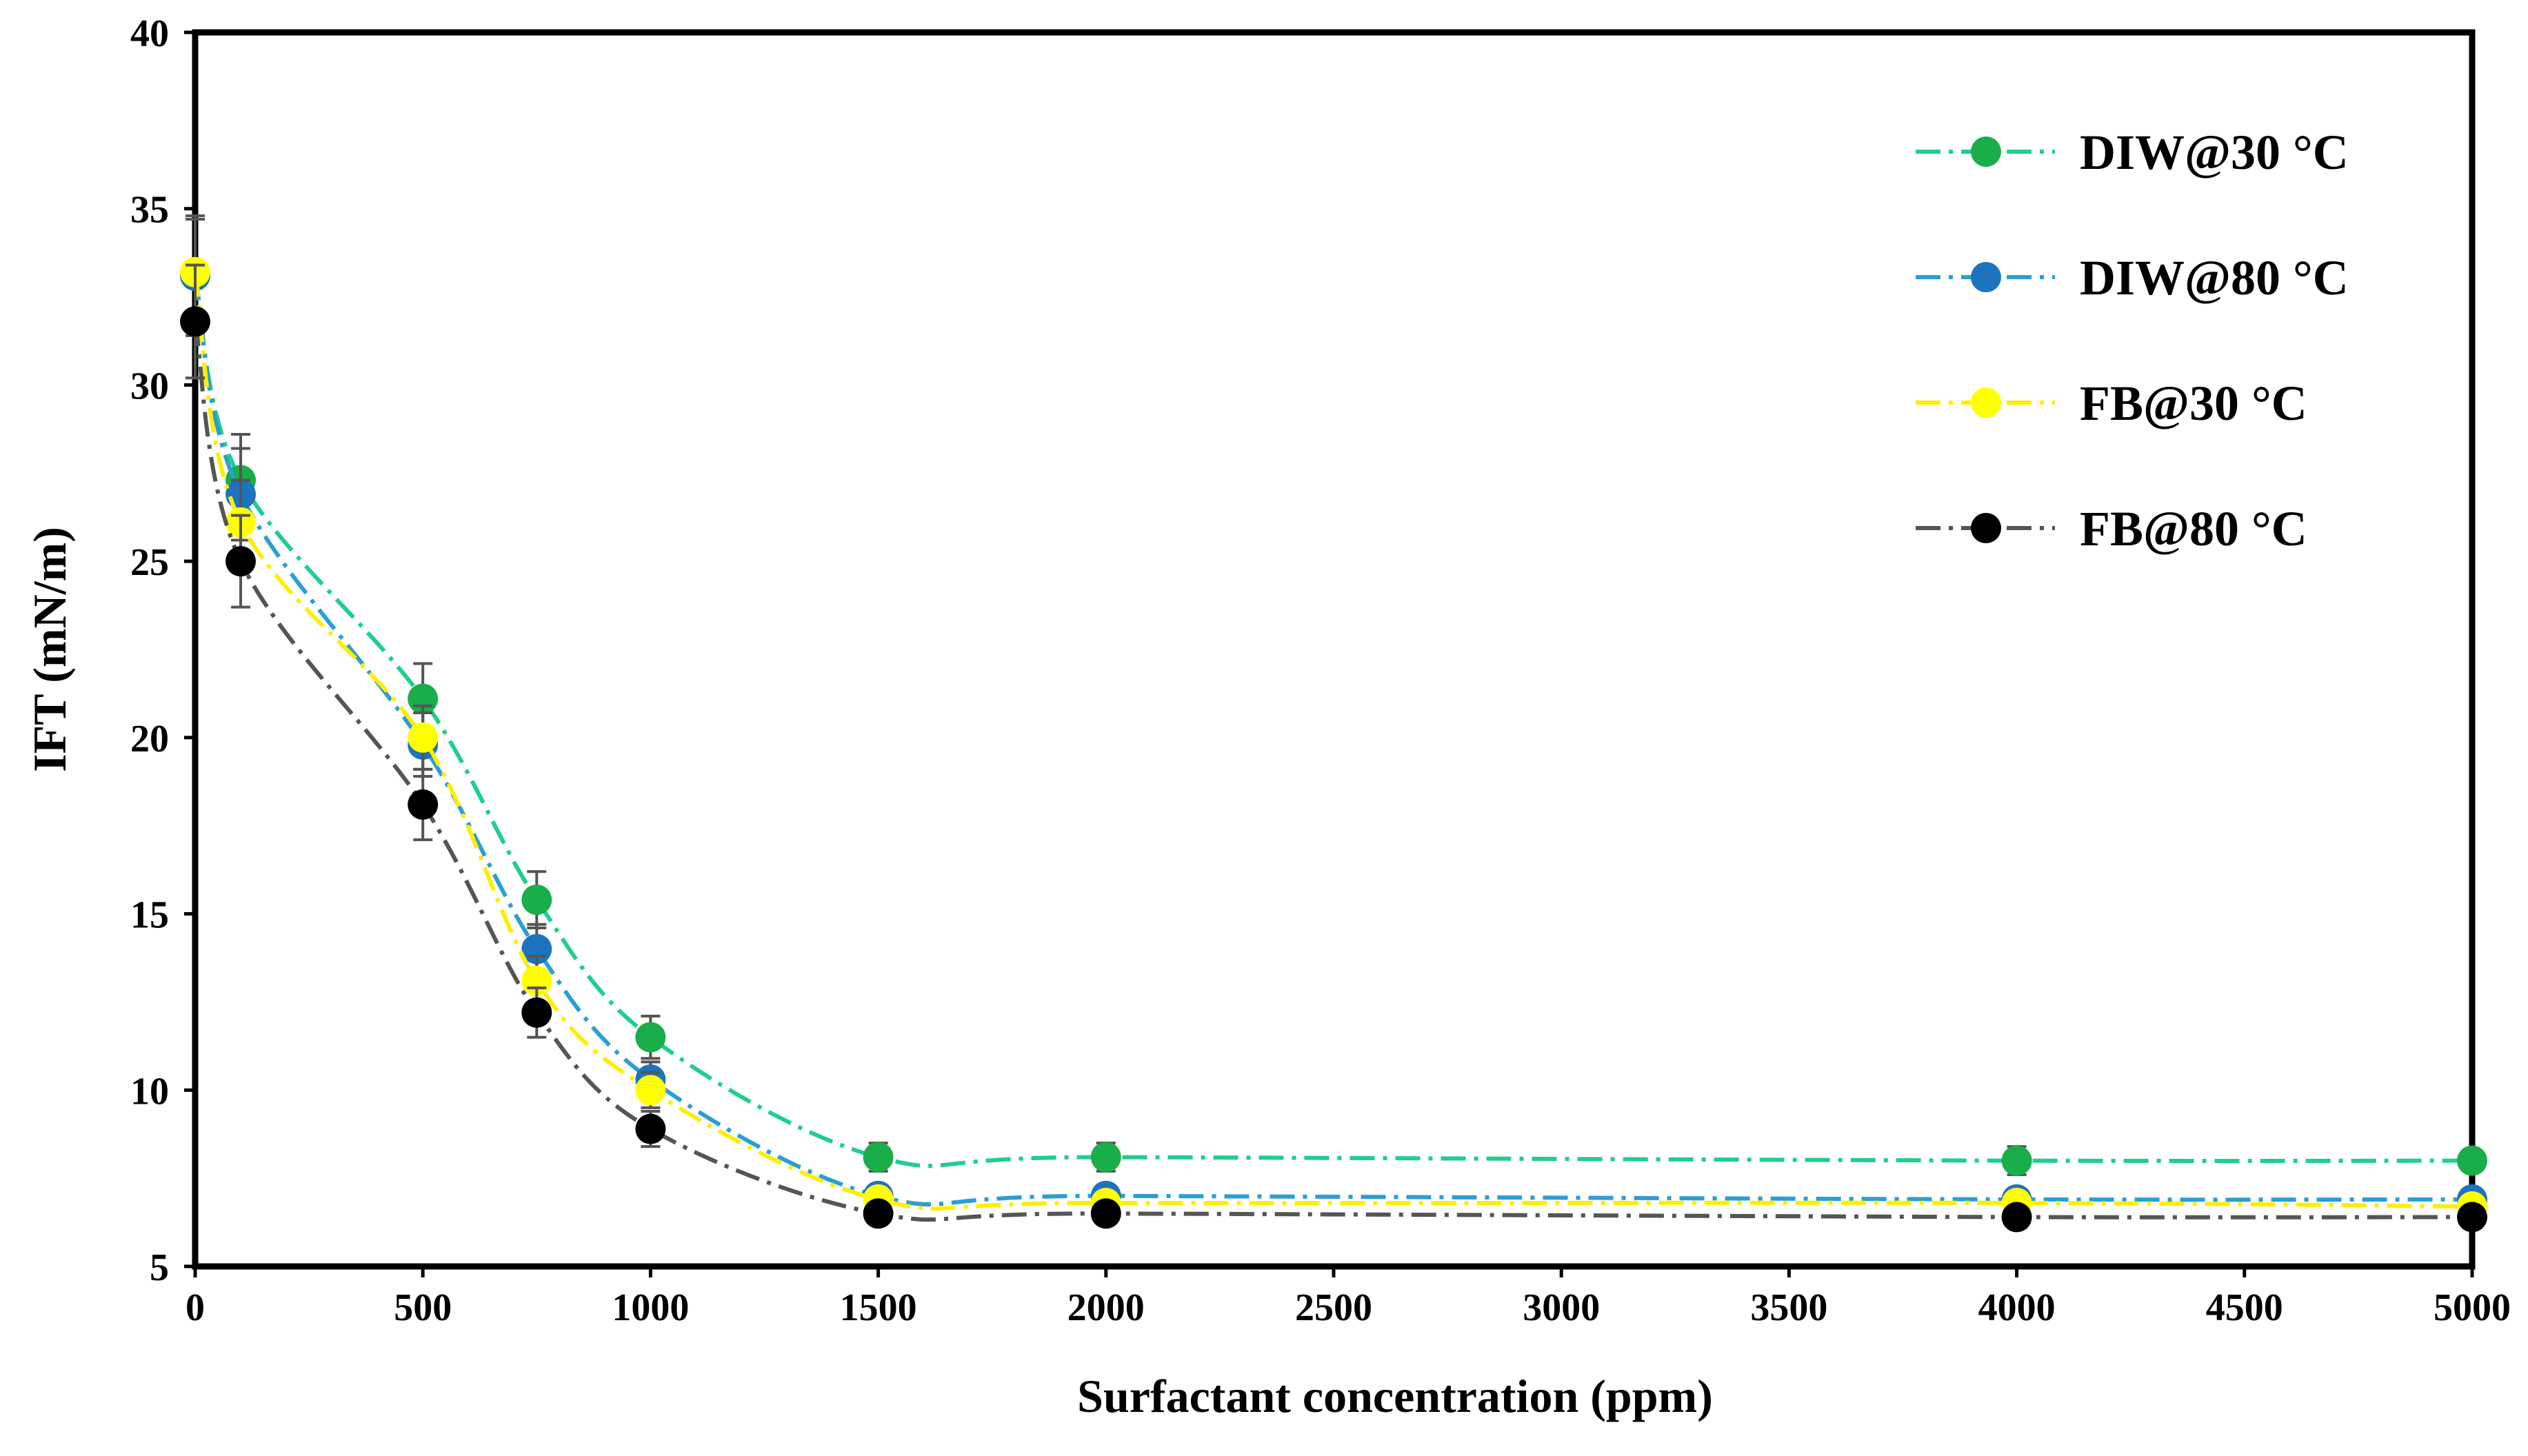  What do you see at coordinates (1106, 1307) in the screenshot?
I see `x-tick-label: 2000` at bounding box center [1106, 1307].